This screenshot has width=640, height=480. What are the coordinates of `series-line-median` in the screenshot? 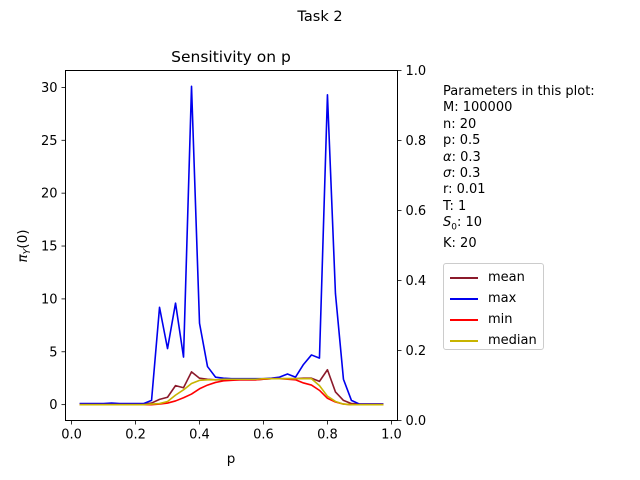 It's located at (231, 391).